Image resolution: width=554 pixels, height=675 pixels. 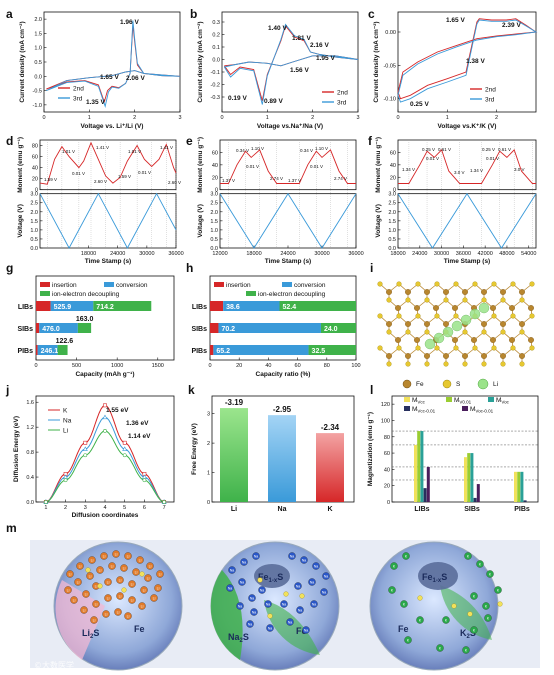 I want to click on f-top-ytick-label: 40, so click(x=393, y=166).